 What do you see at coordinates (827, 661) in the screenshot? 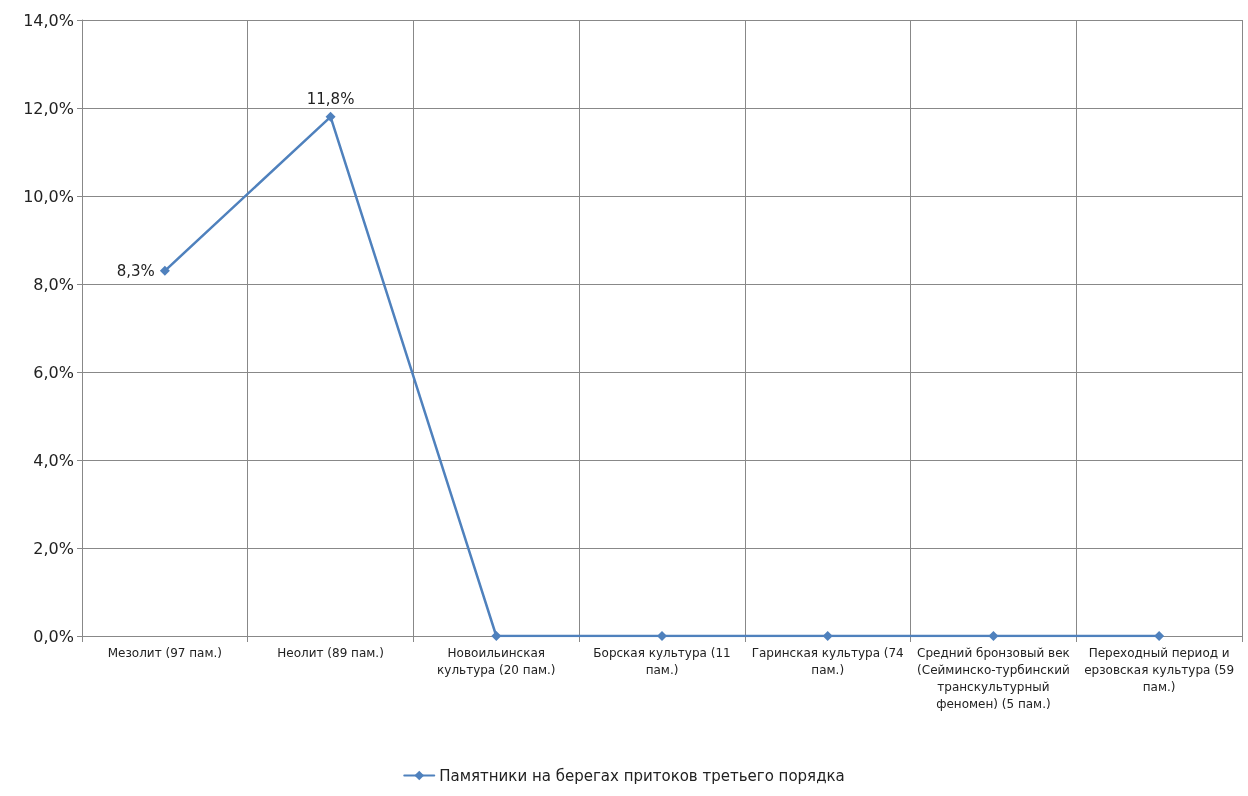
I see `x-tick-label: Гаринская культура (74 пам.)` at bounding box center [827, 661].